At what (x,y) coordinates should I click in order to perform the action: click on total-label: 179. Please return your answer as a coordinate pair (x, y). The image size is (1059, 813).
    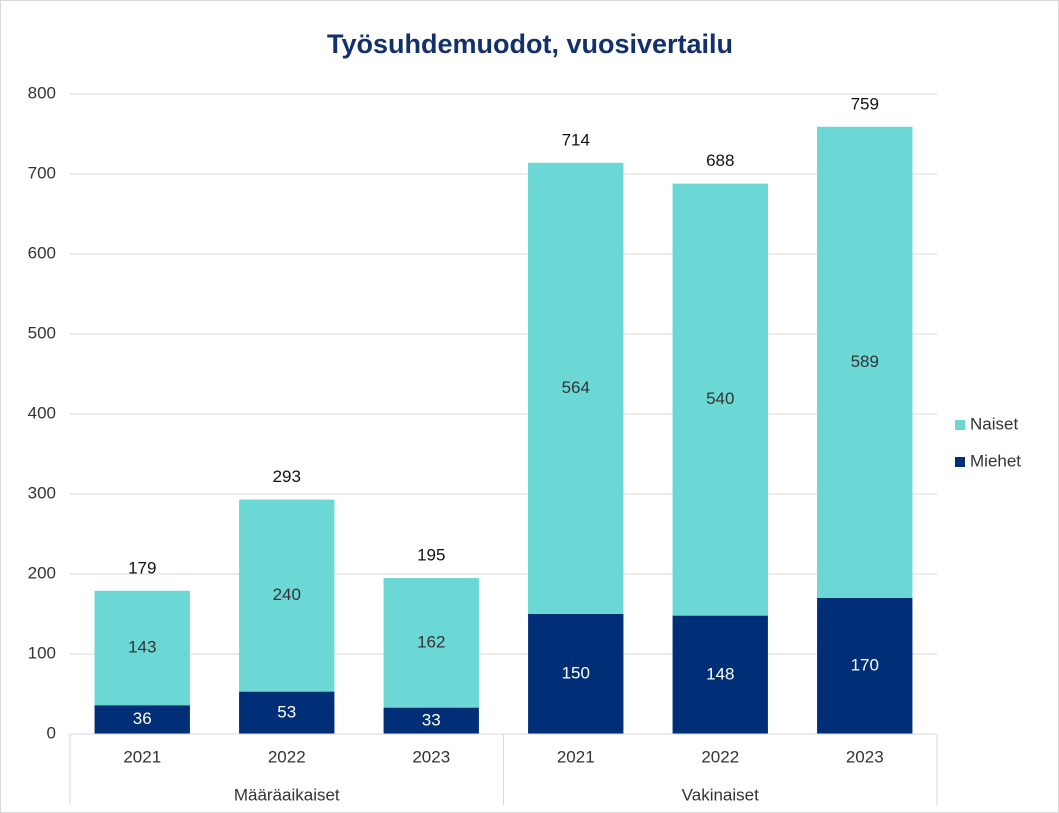
    Looking at the image, I should click on (142, 567).